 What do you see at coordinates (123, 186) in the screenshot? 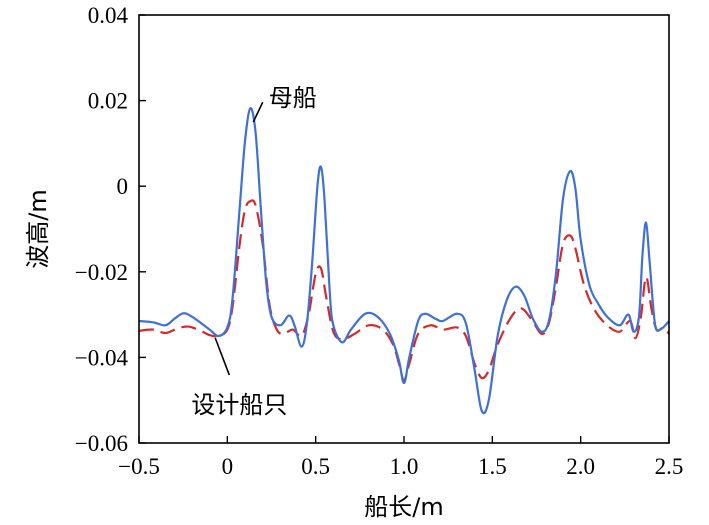
I see `y-tick-label: 0` at bounding box center [123, 186].